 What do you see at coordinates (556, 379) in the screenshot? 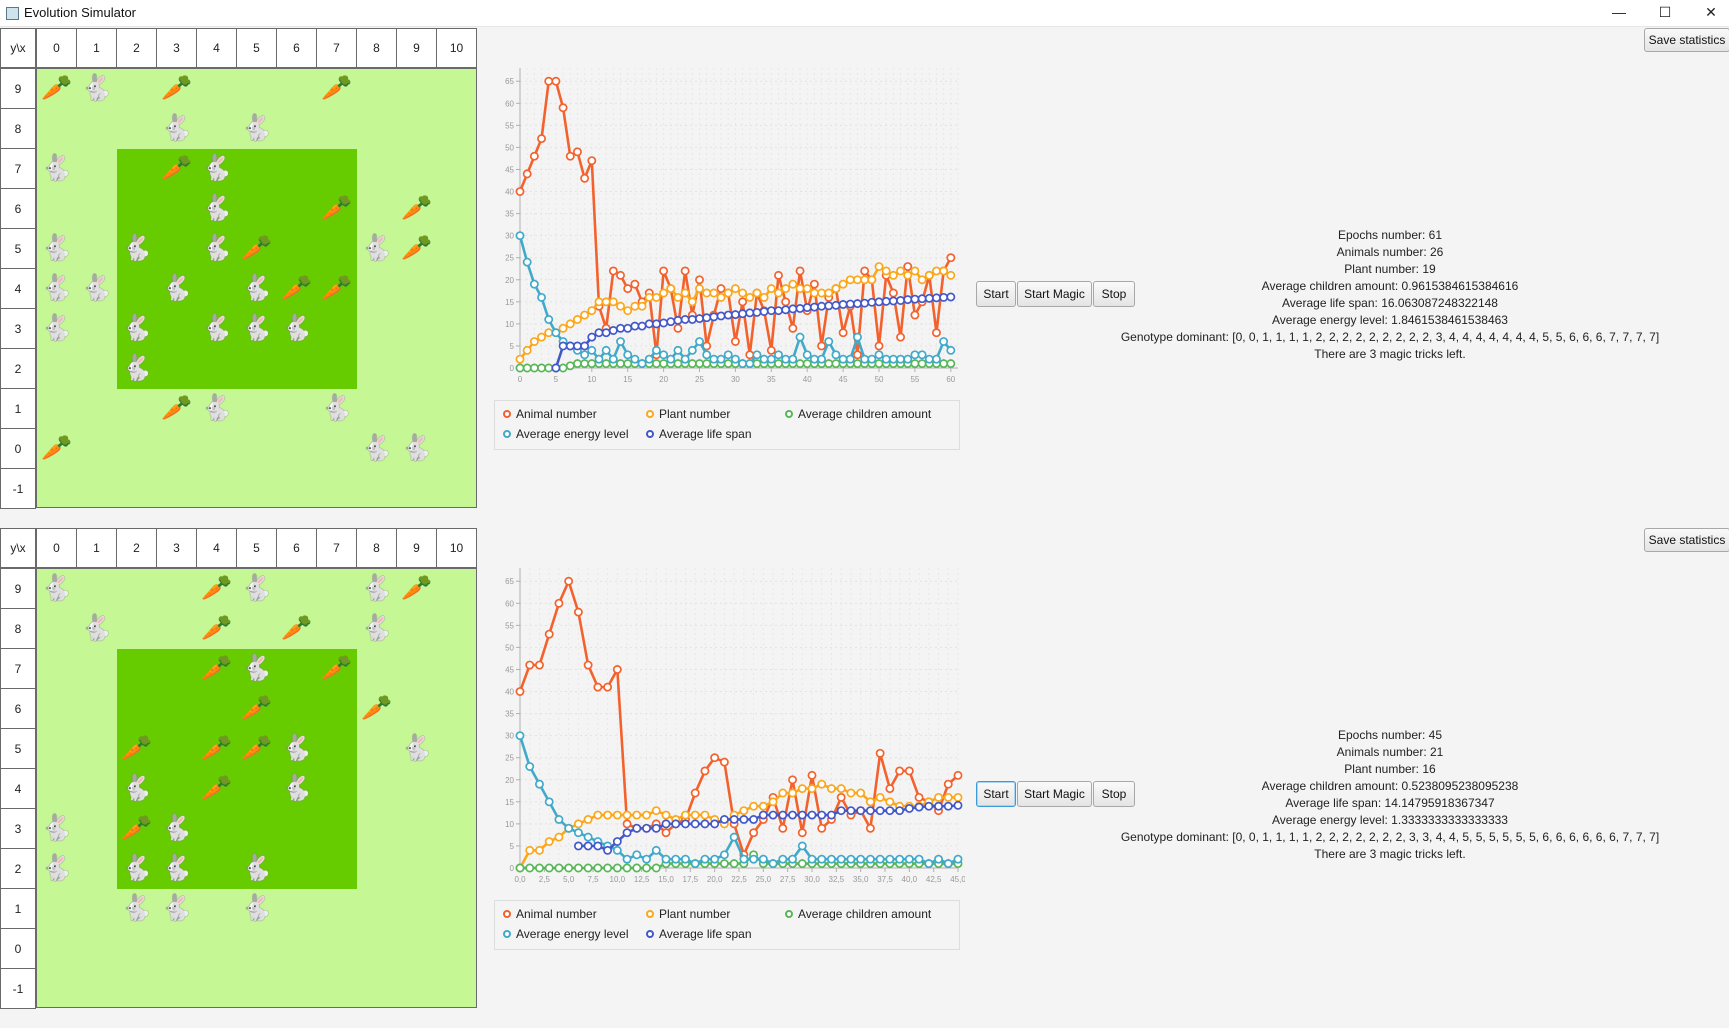
I see `x-tick-label: 5` at bounding box center [556, 379].